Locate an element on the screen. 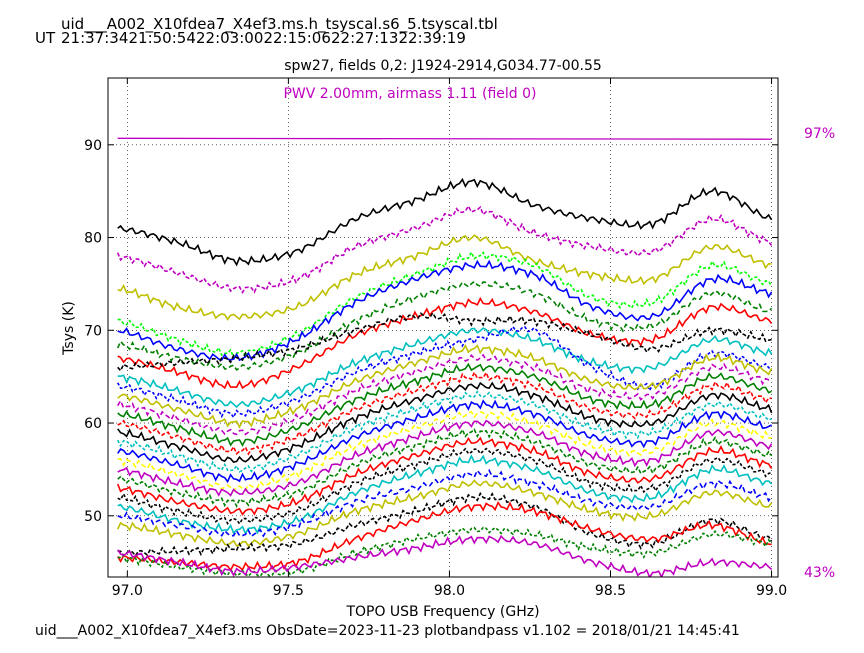  x-tick-label: 99.0 is located at coordinates (771, 591).